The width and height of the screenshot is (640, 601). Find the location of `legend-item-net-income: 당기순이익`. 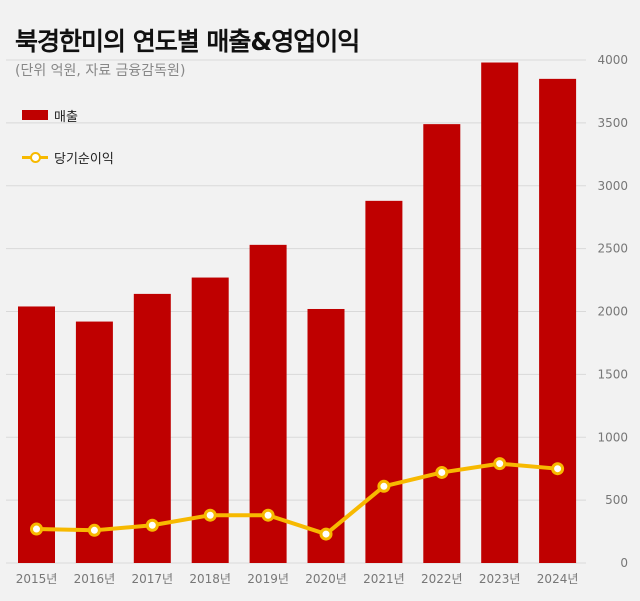

legend-item-net-income: 당기순이익 is located at coordinates (68, 157).